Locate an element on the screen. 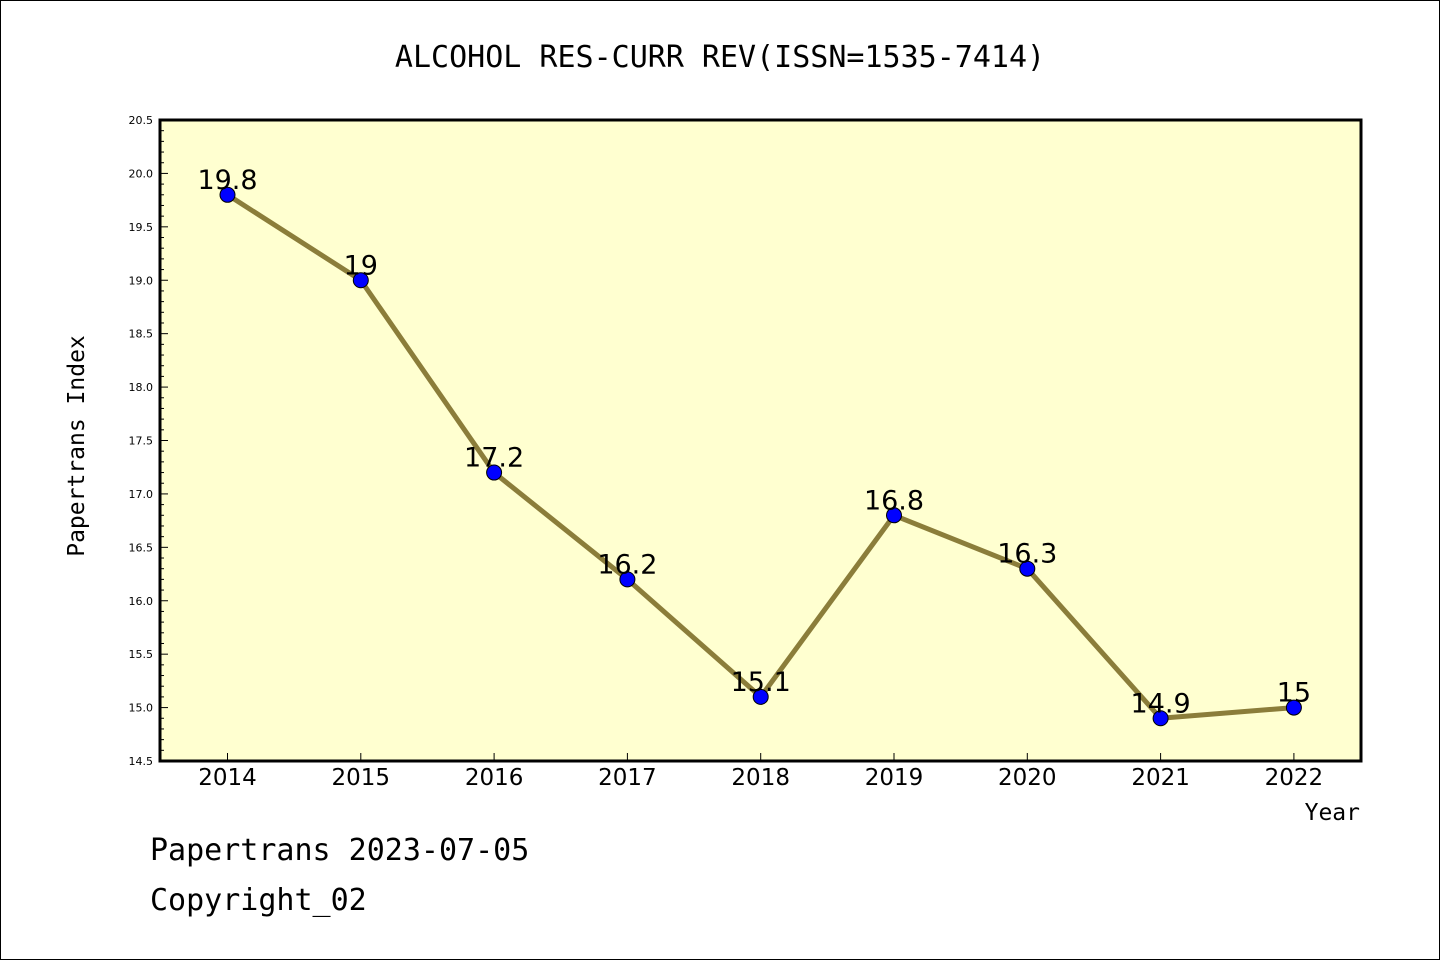 This screenshot has height=960, width=1440. x-tick-label: 2015 is located at coordinates (361, 778).